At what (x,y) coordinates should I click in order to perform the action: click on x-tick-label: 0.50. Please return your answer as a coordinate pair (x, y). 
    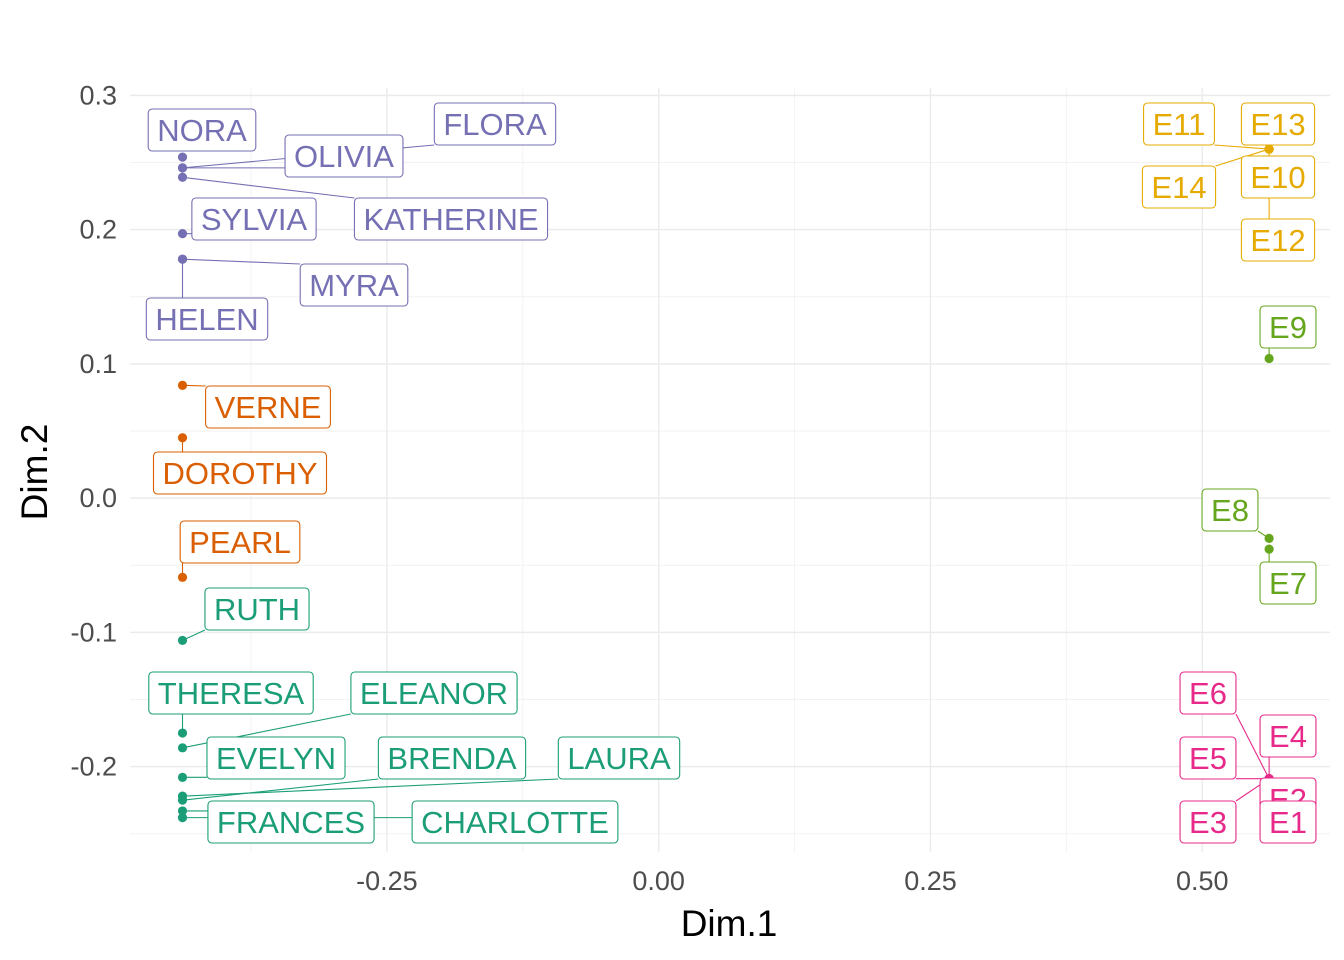
    Looking at the image, I should click on (1202, 881).